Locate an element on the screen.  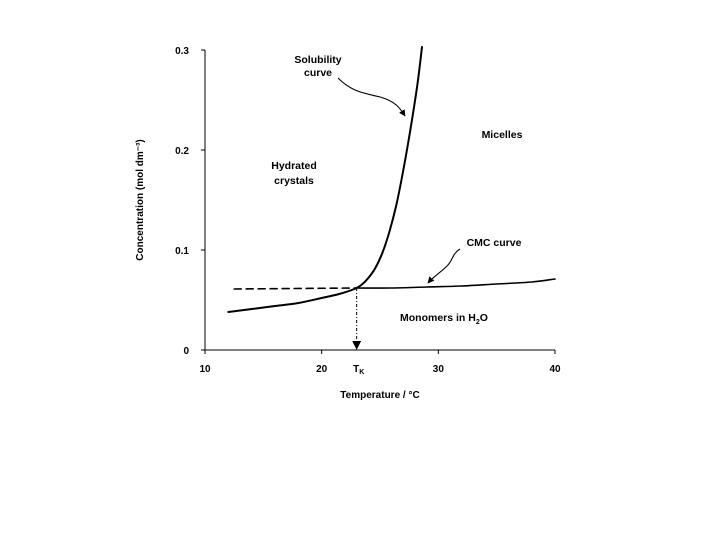
krafft-label-main: T is located at coordinates (356, 369).